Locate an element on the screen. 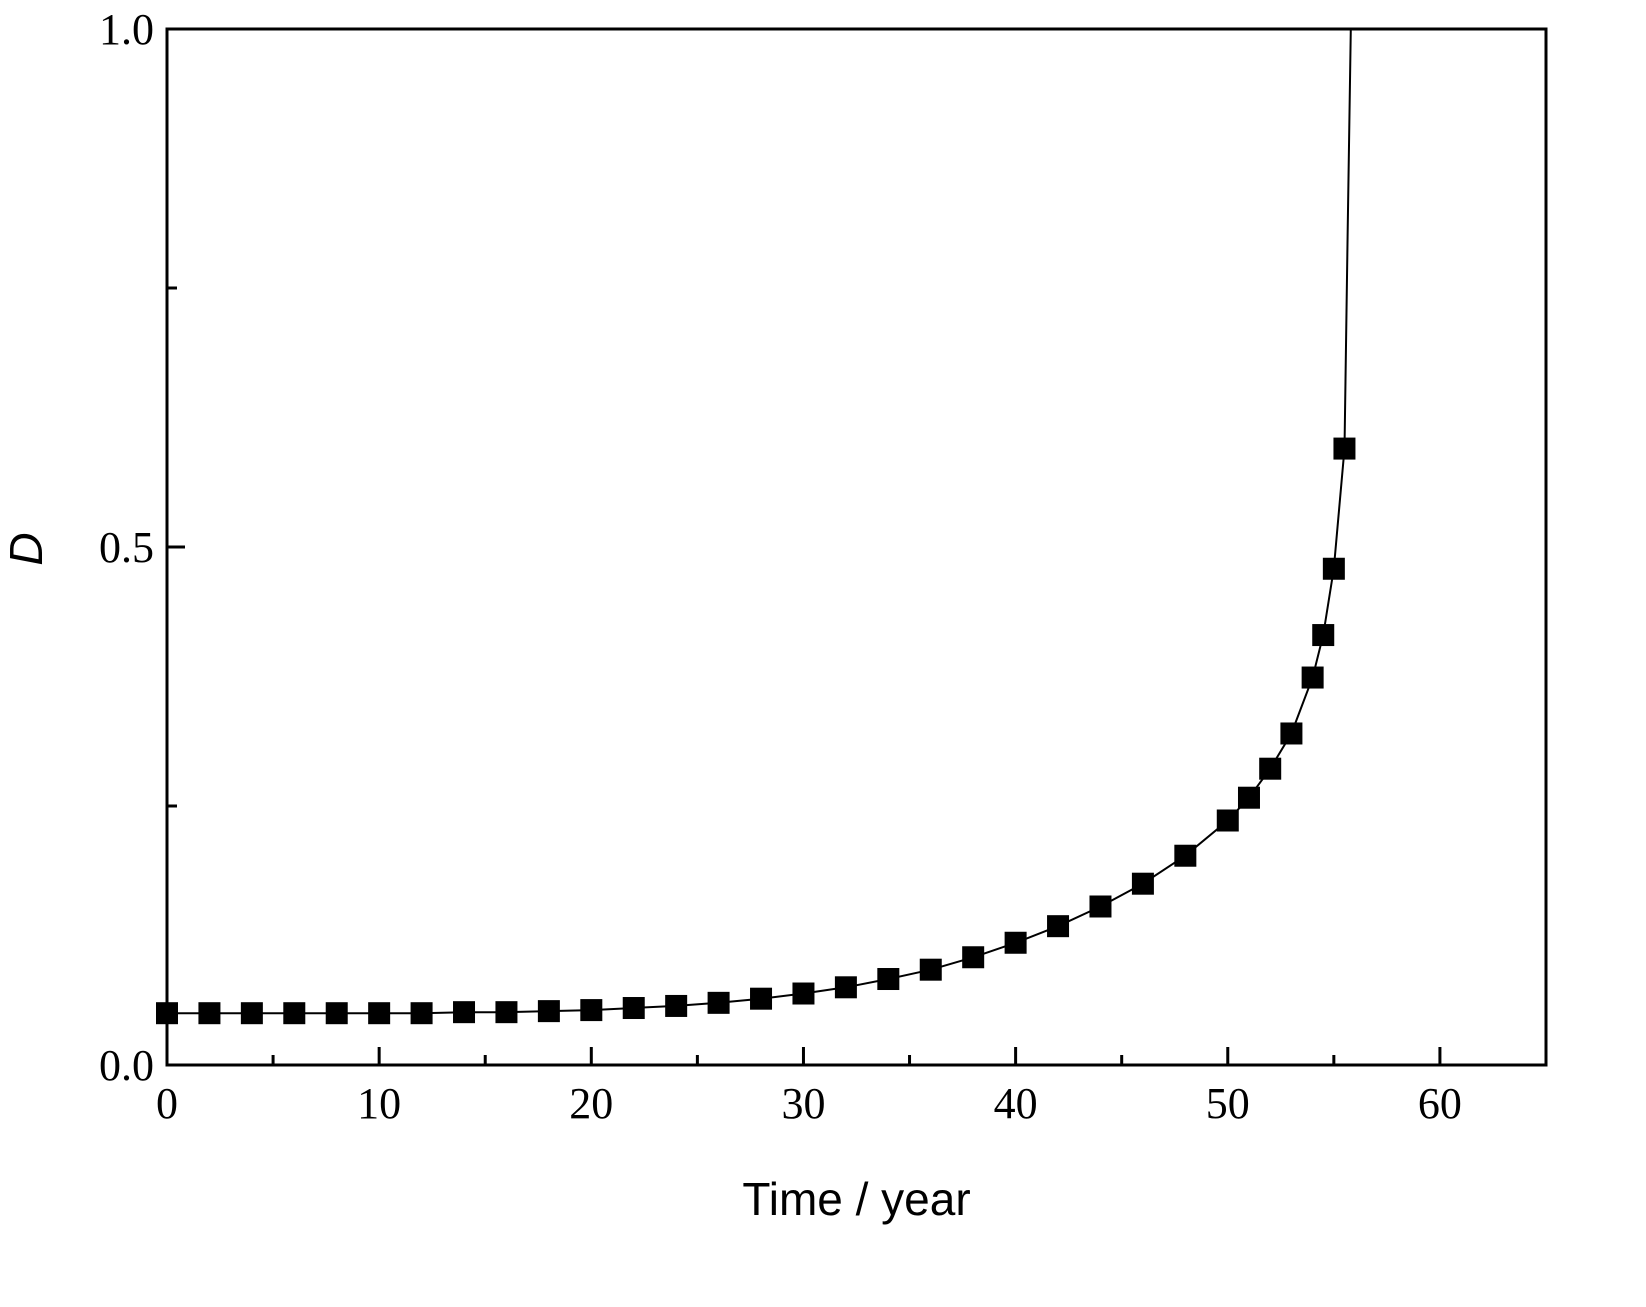 This screenshot has width=1646, height=1307. x-axis-title: Time / year is located at coordinates (856, 1199).